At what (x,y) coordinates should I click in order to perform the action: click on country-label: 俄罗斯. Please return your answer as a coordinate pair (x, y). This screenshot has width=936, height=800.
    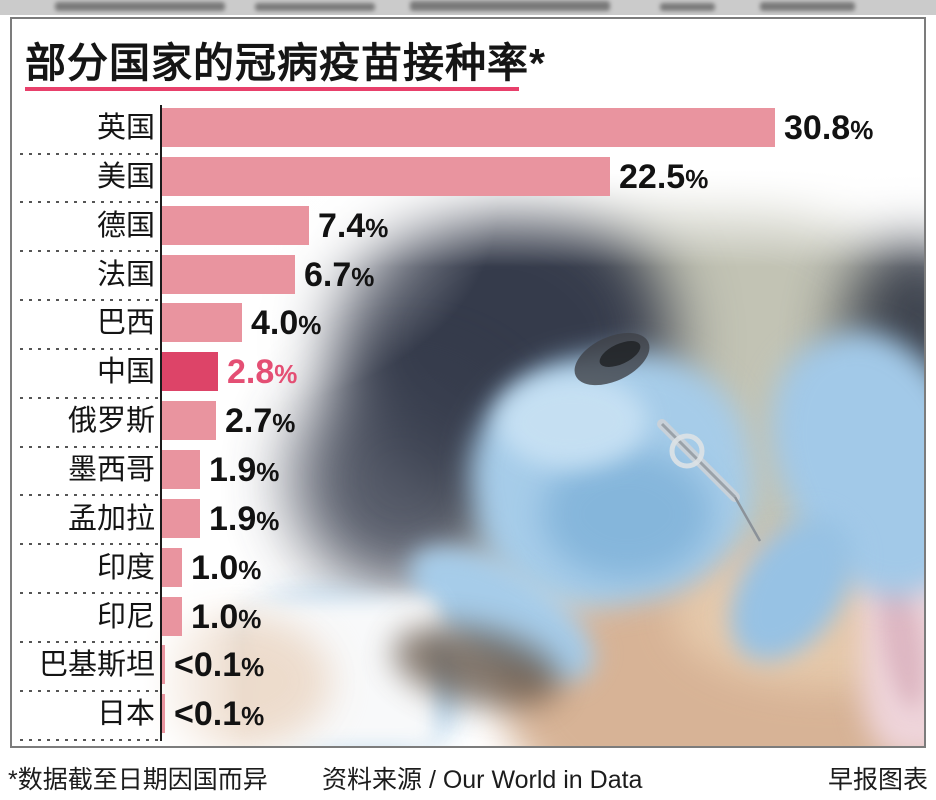
    Looking at the image, I should click on (111, 421).